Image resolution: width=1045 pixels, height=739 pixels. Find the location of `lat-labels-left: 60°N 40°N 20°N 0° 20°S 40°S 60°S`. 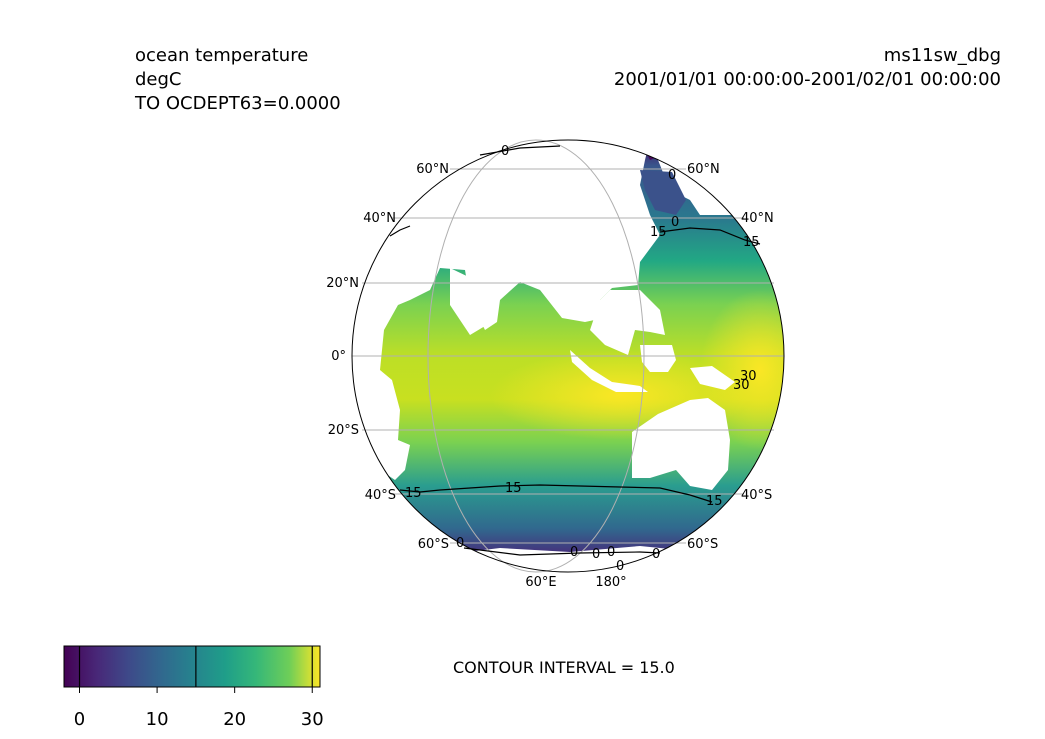

lat-labels-left: 60°N 40°N 20°N 0° 20°S 40°S 60°S is located at coordinates (387, 357).